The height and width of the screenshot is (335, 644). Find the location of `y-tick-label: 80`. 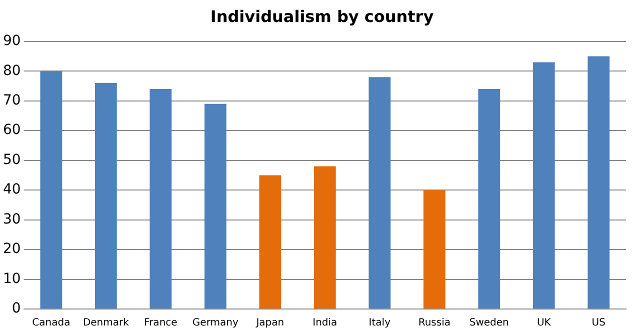

y-tick-label: 80 is located at coordinates (11, 70).